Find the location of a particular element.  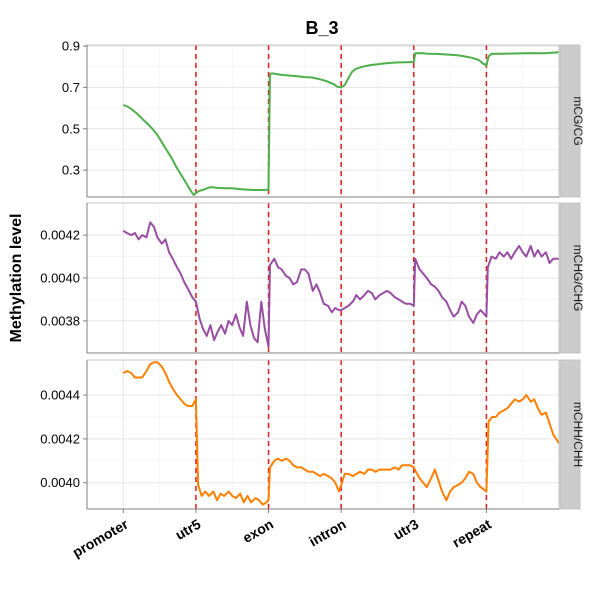

facet-strip-label: mCHH/CHH is located at coordinates (578, 434).